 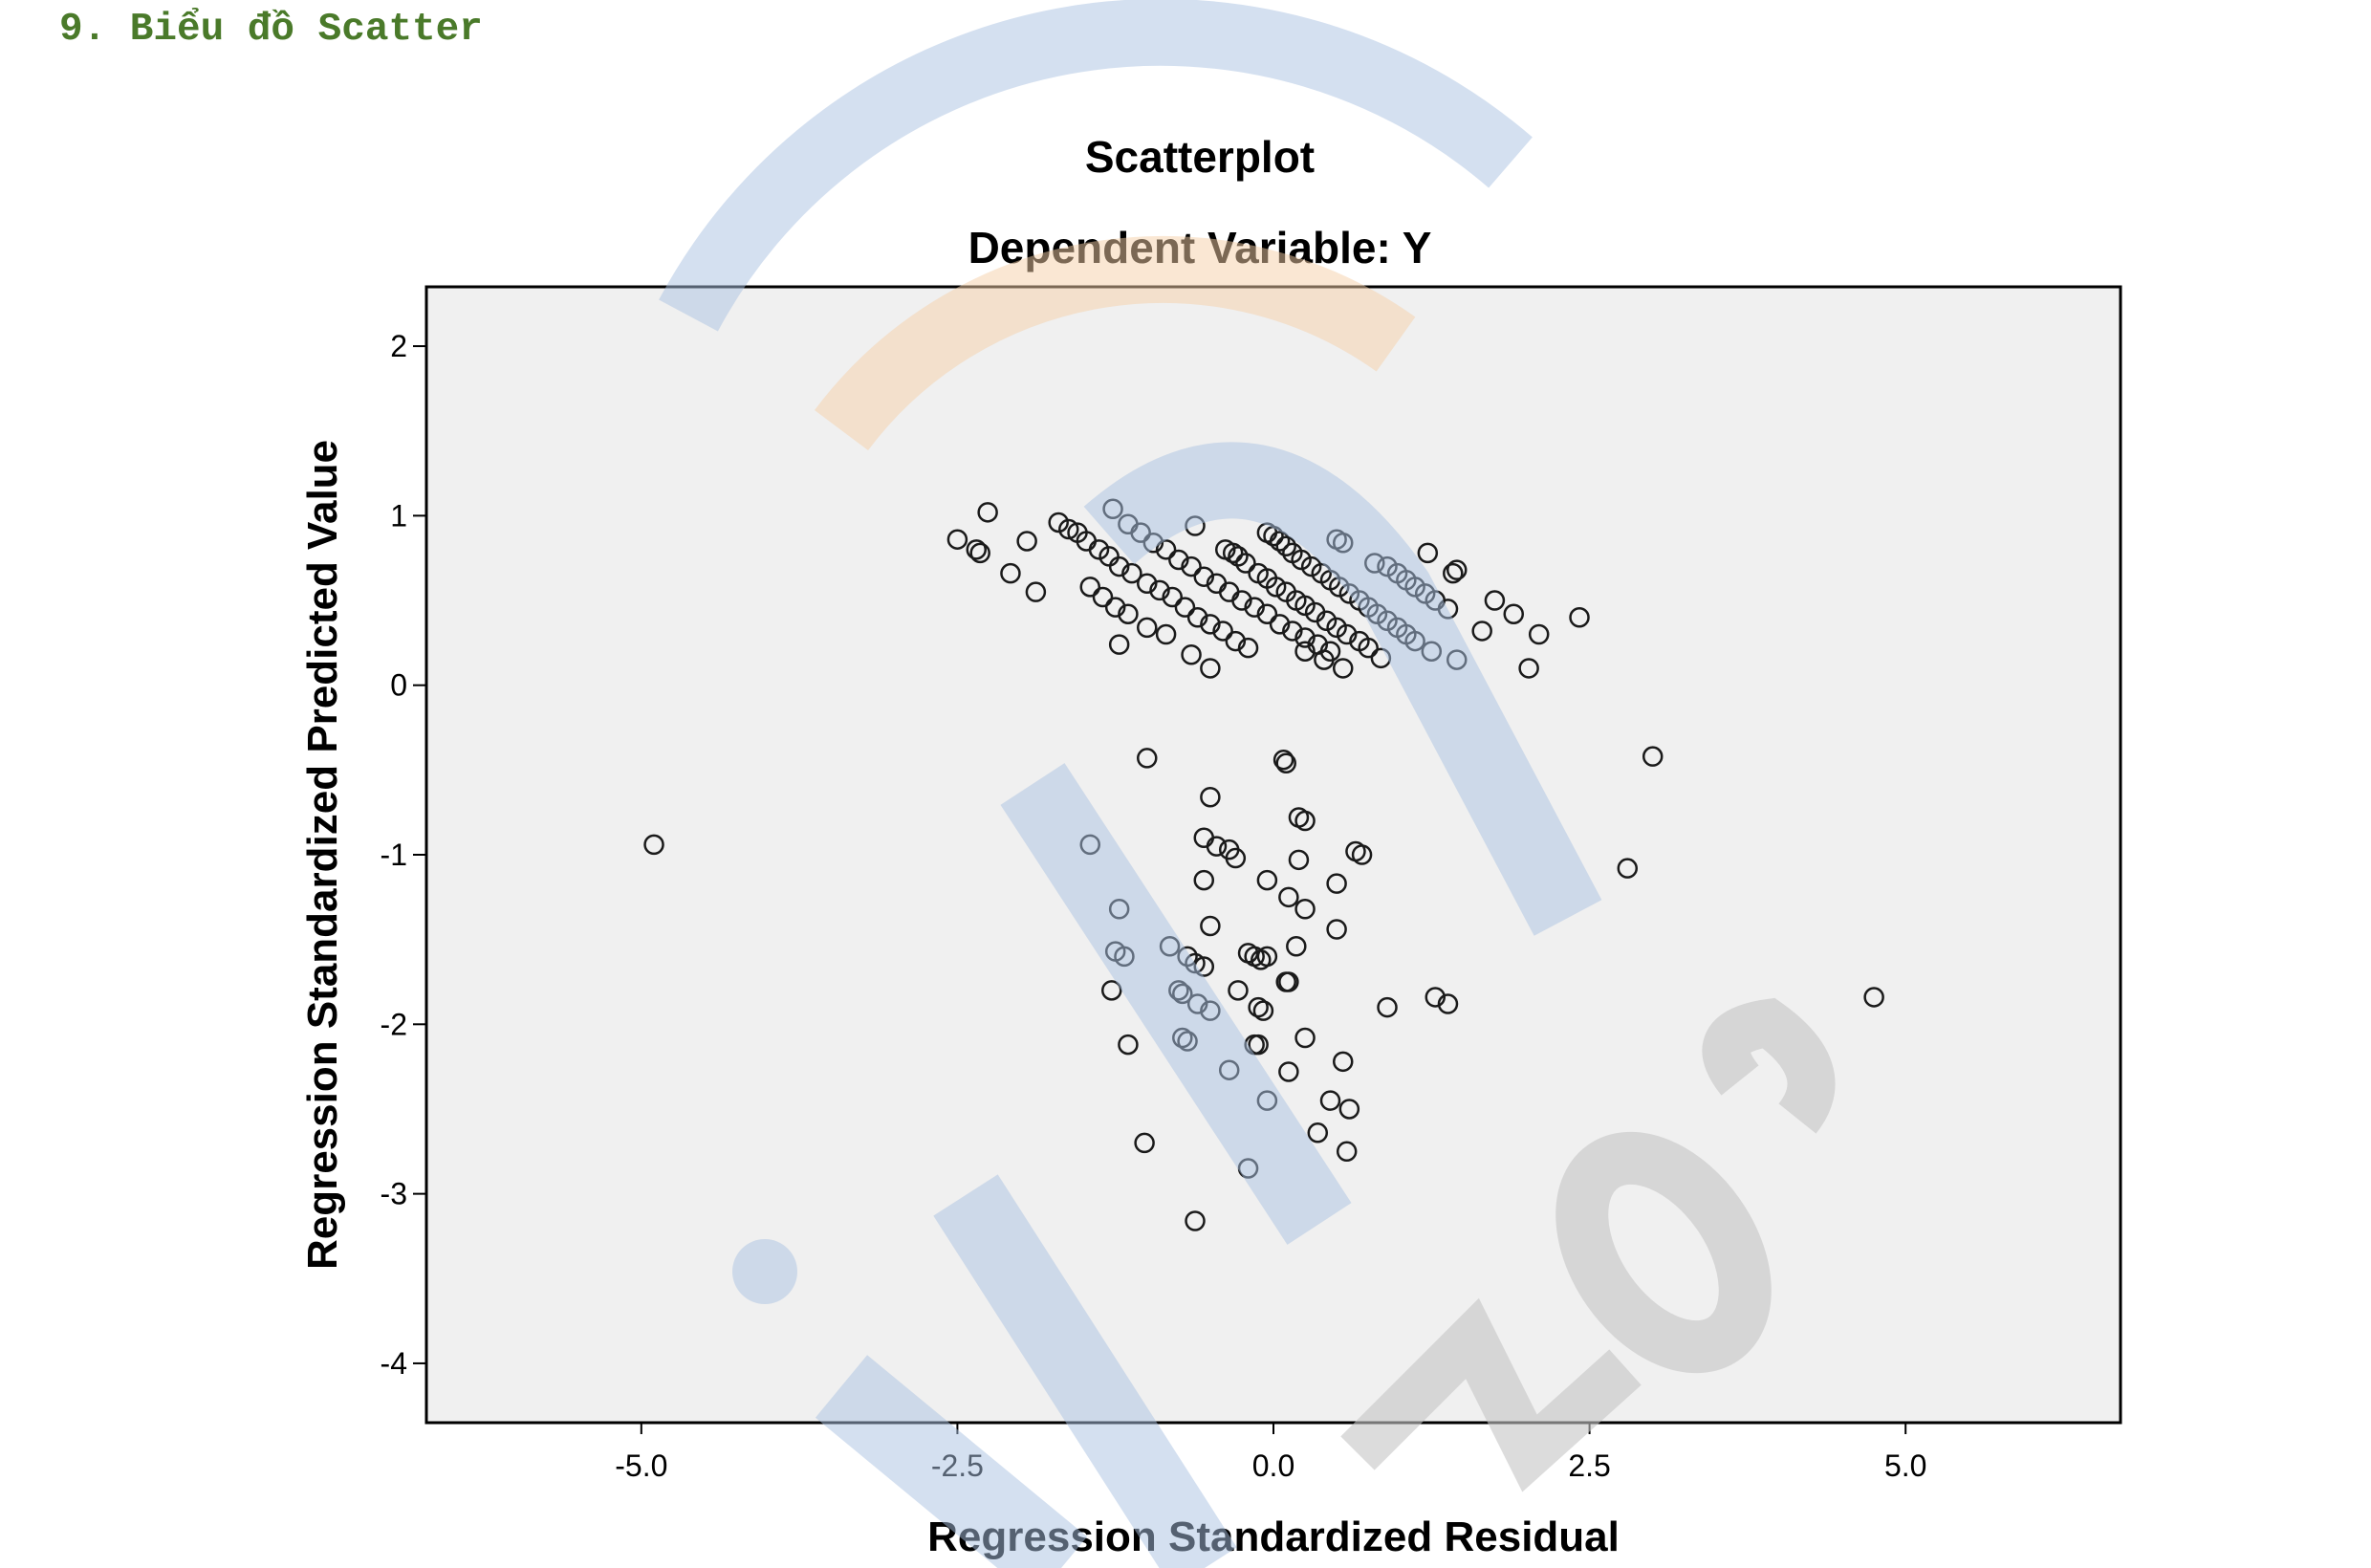 What do you see at coordinates (394, 1194) in the screenshot?
I see `y-tick-label: -3` at bounding box center [394, 1194].